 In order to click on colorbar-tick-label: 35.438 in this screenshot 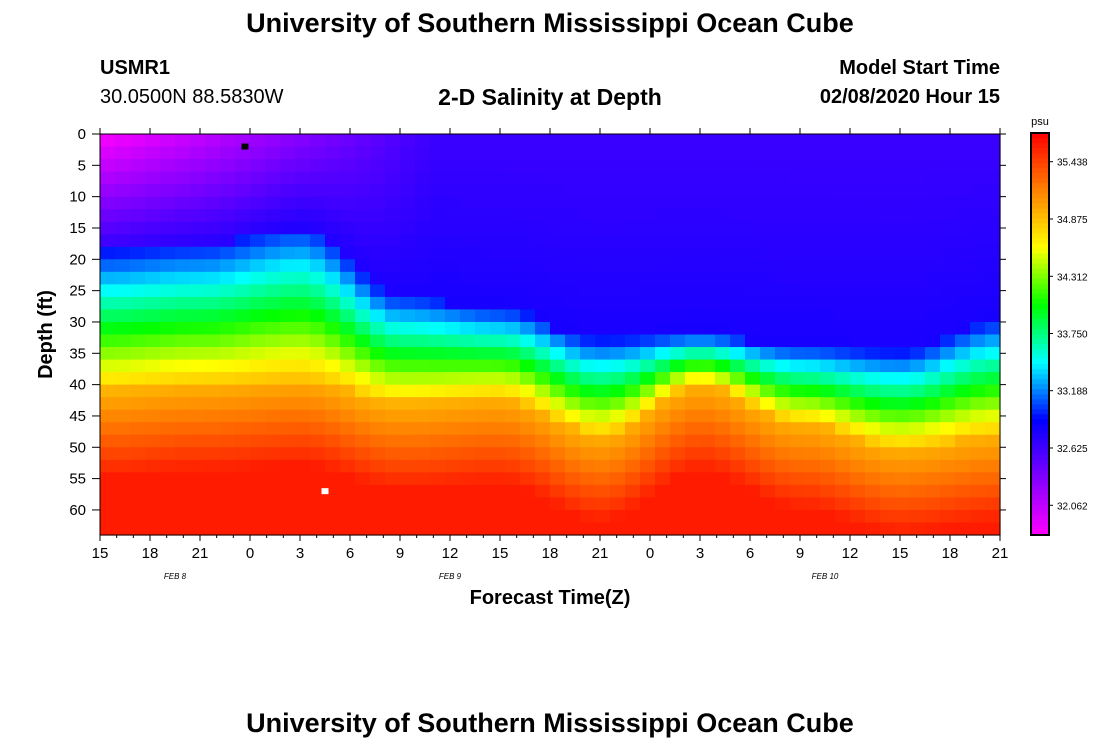, I will do `click(1072, 163)`.